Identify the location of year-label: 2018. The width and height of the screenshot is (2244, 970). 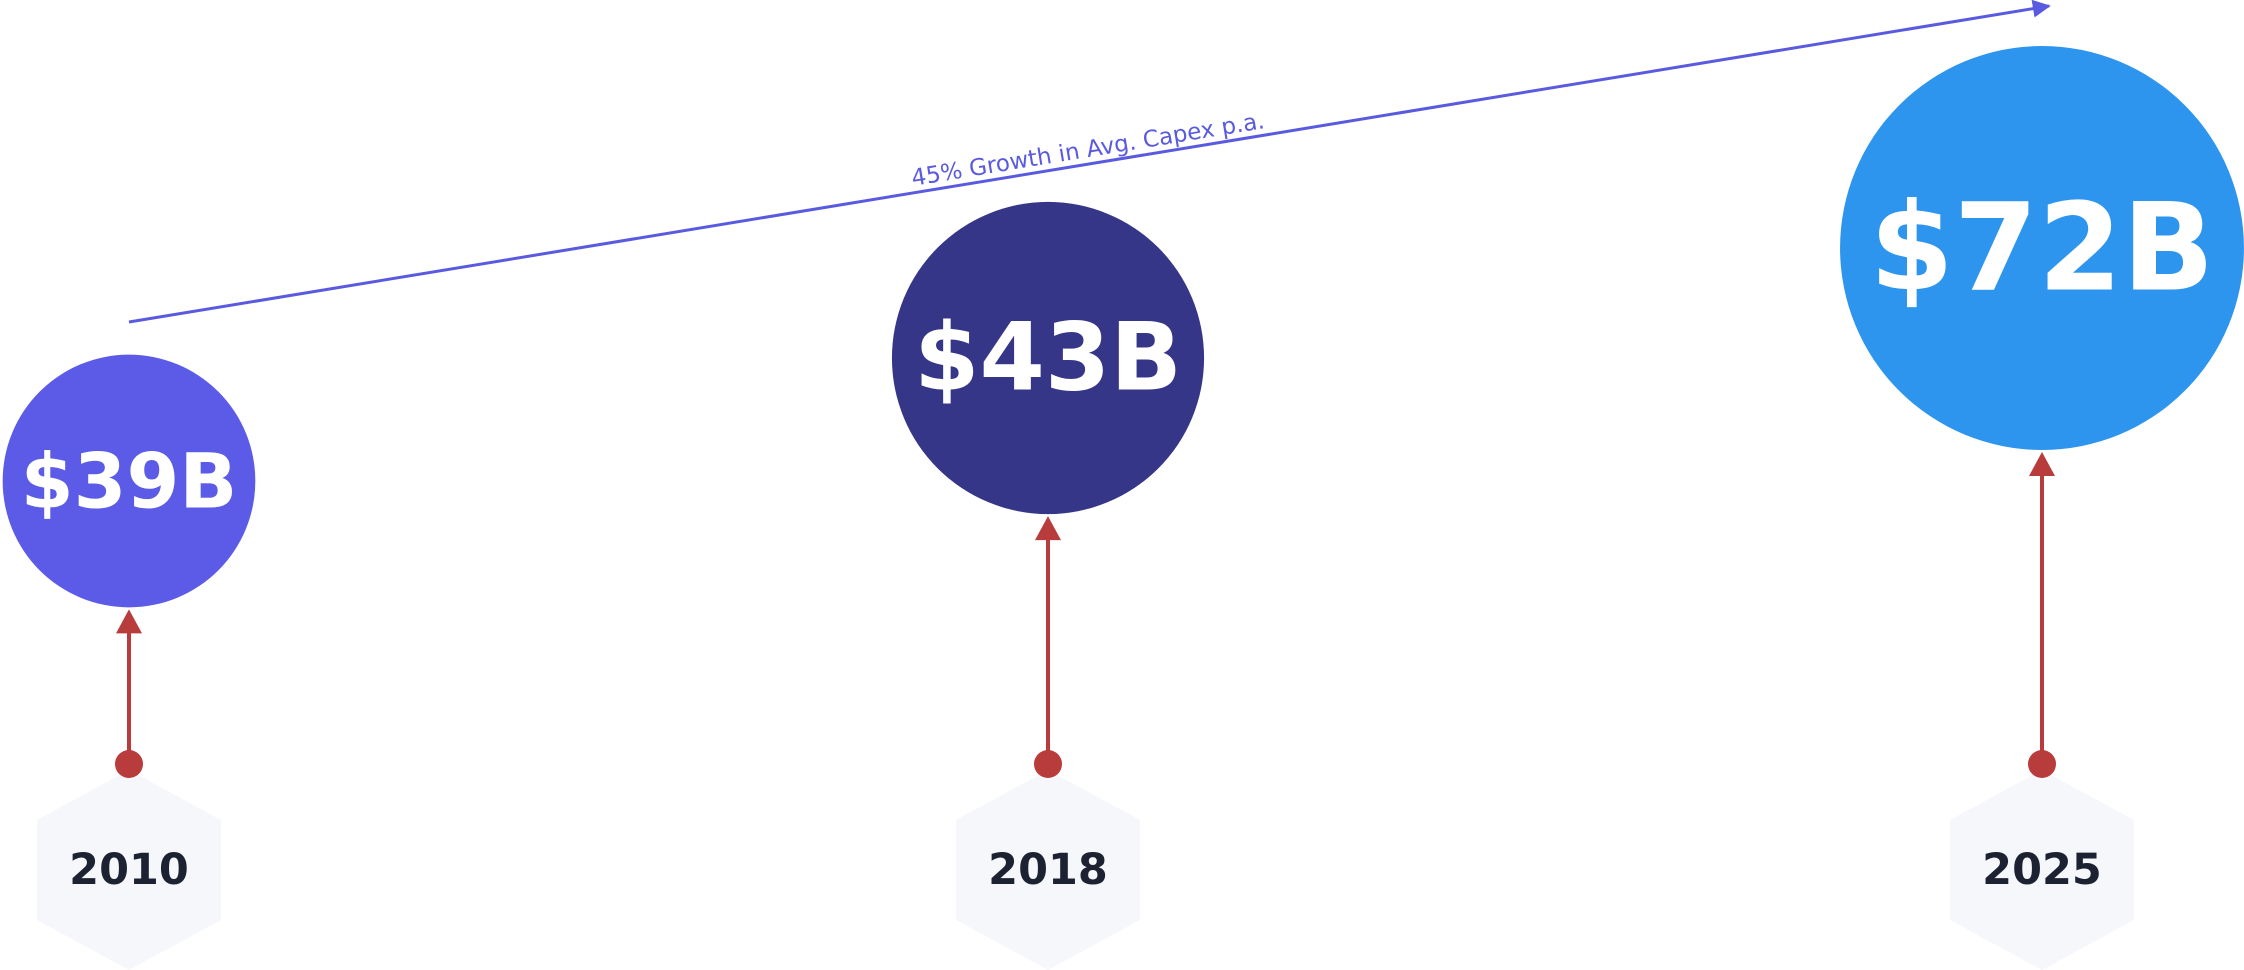
(1048, 870).